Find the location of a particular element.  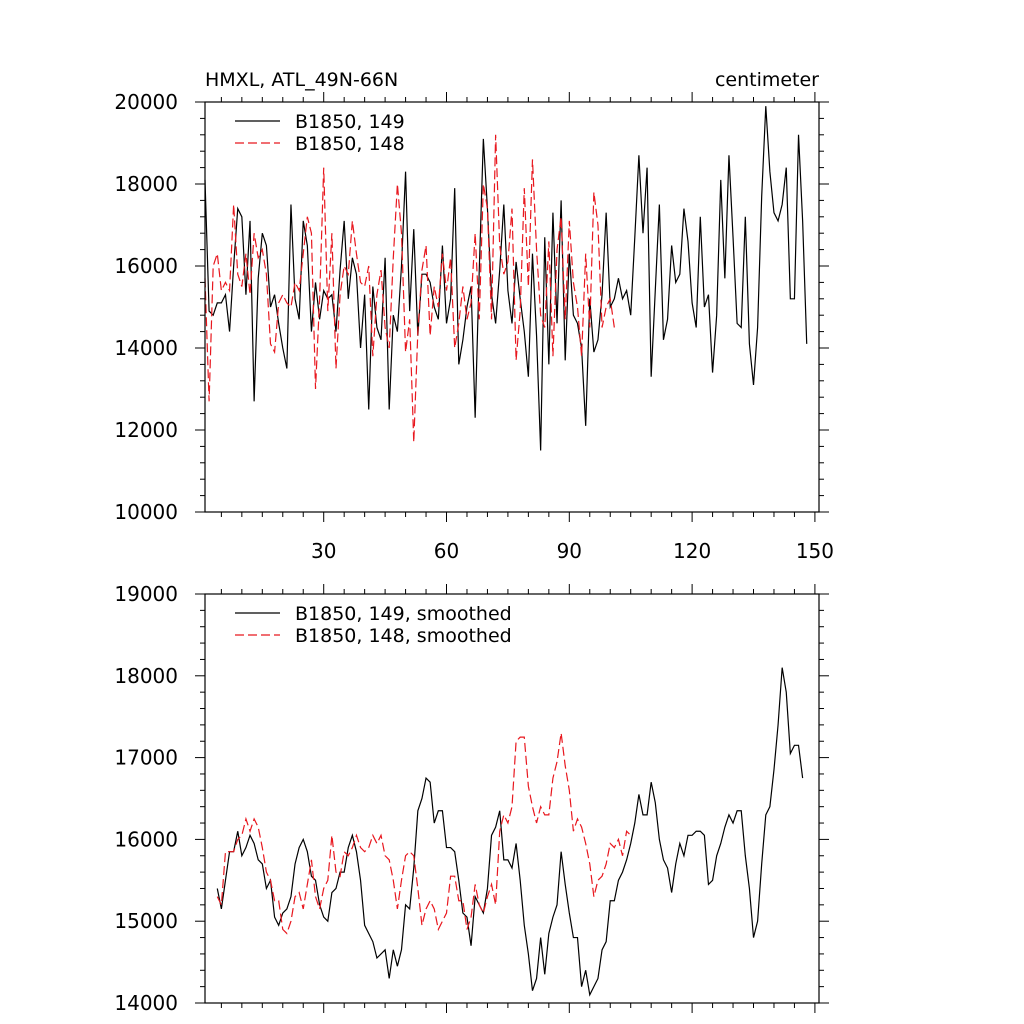

top-y-tick-label: 16000 is located at coordinates (146, 266).